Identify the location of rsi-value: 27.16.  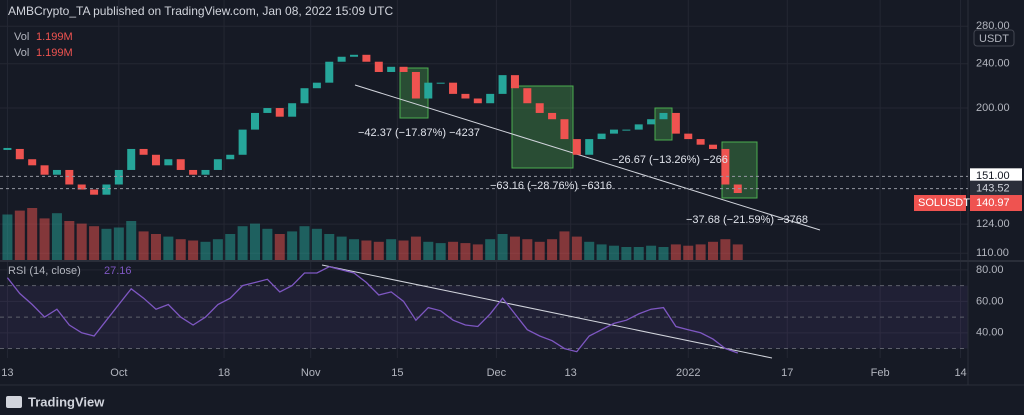
(118, 271).